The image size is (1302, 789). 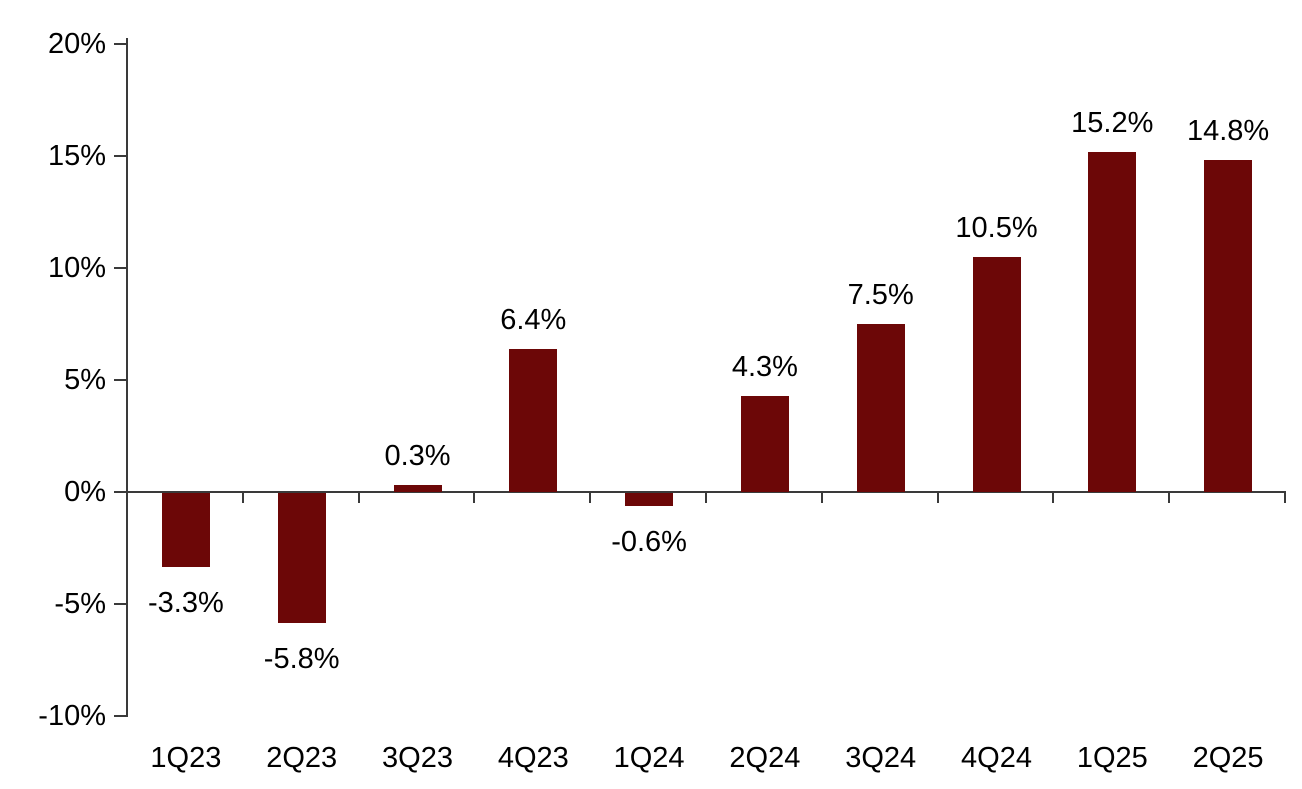 I want to click on x-axis-label: 2Q23, so click(x=302, y=758).